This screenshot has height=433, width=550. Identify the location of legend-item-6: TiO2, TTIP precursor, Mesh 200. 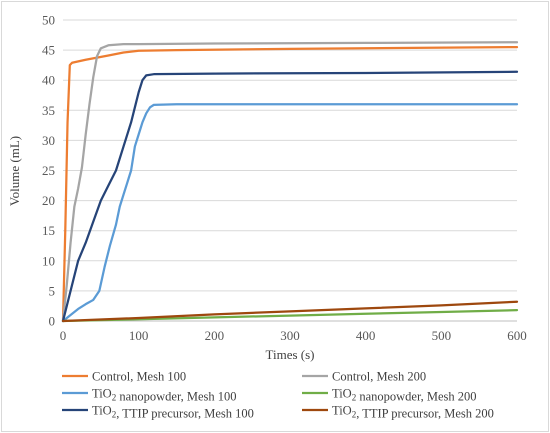
(398, 412).